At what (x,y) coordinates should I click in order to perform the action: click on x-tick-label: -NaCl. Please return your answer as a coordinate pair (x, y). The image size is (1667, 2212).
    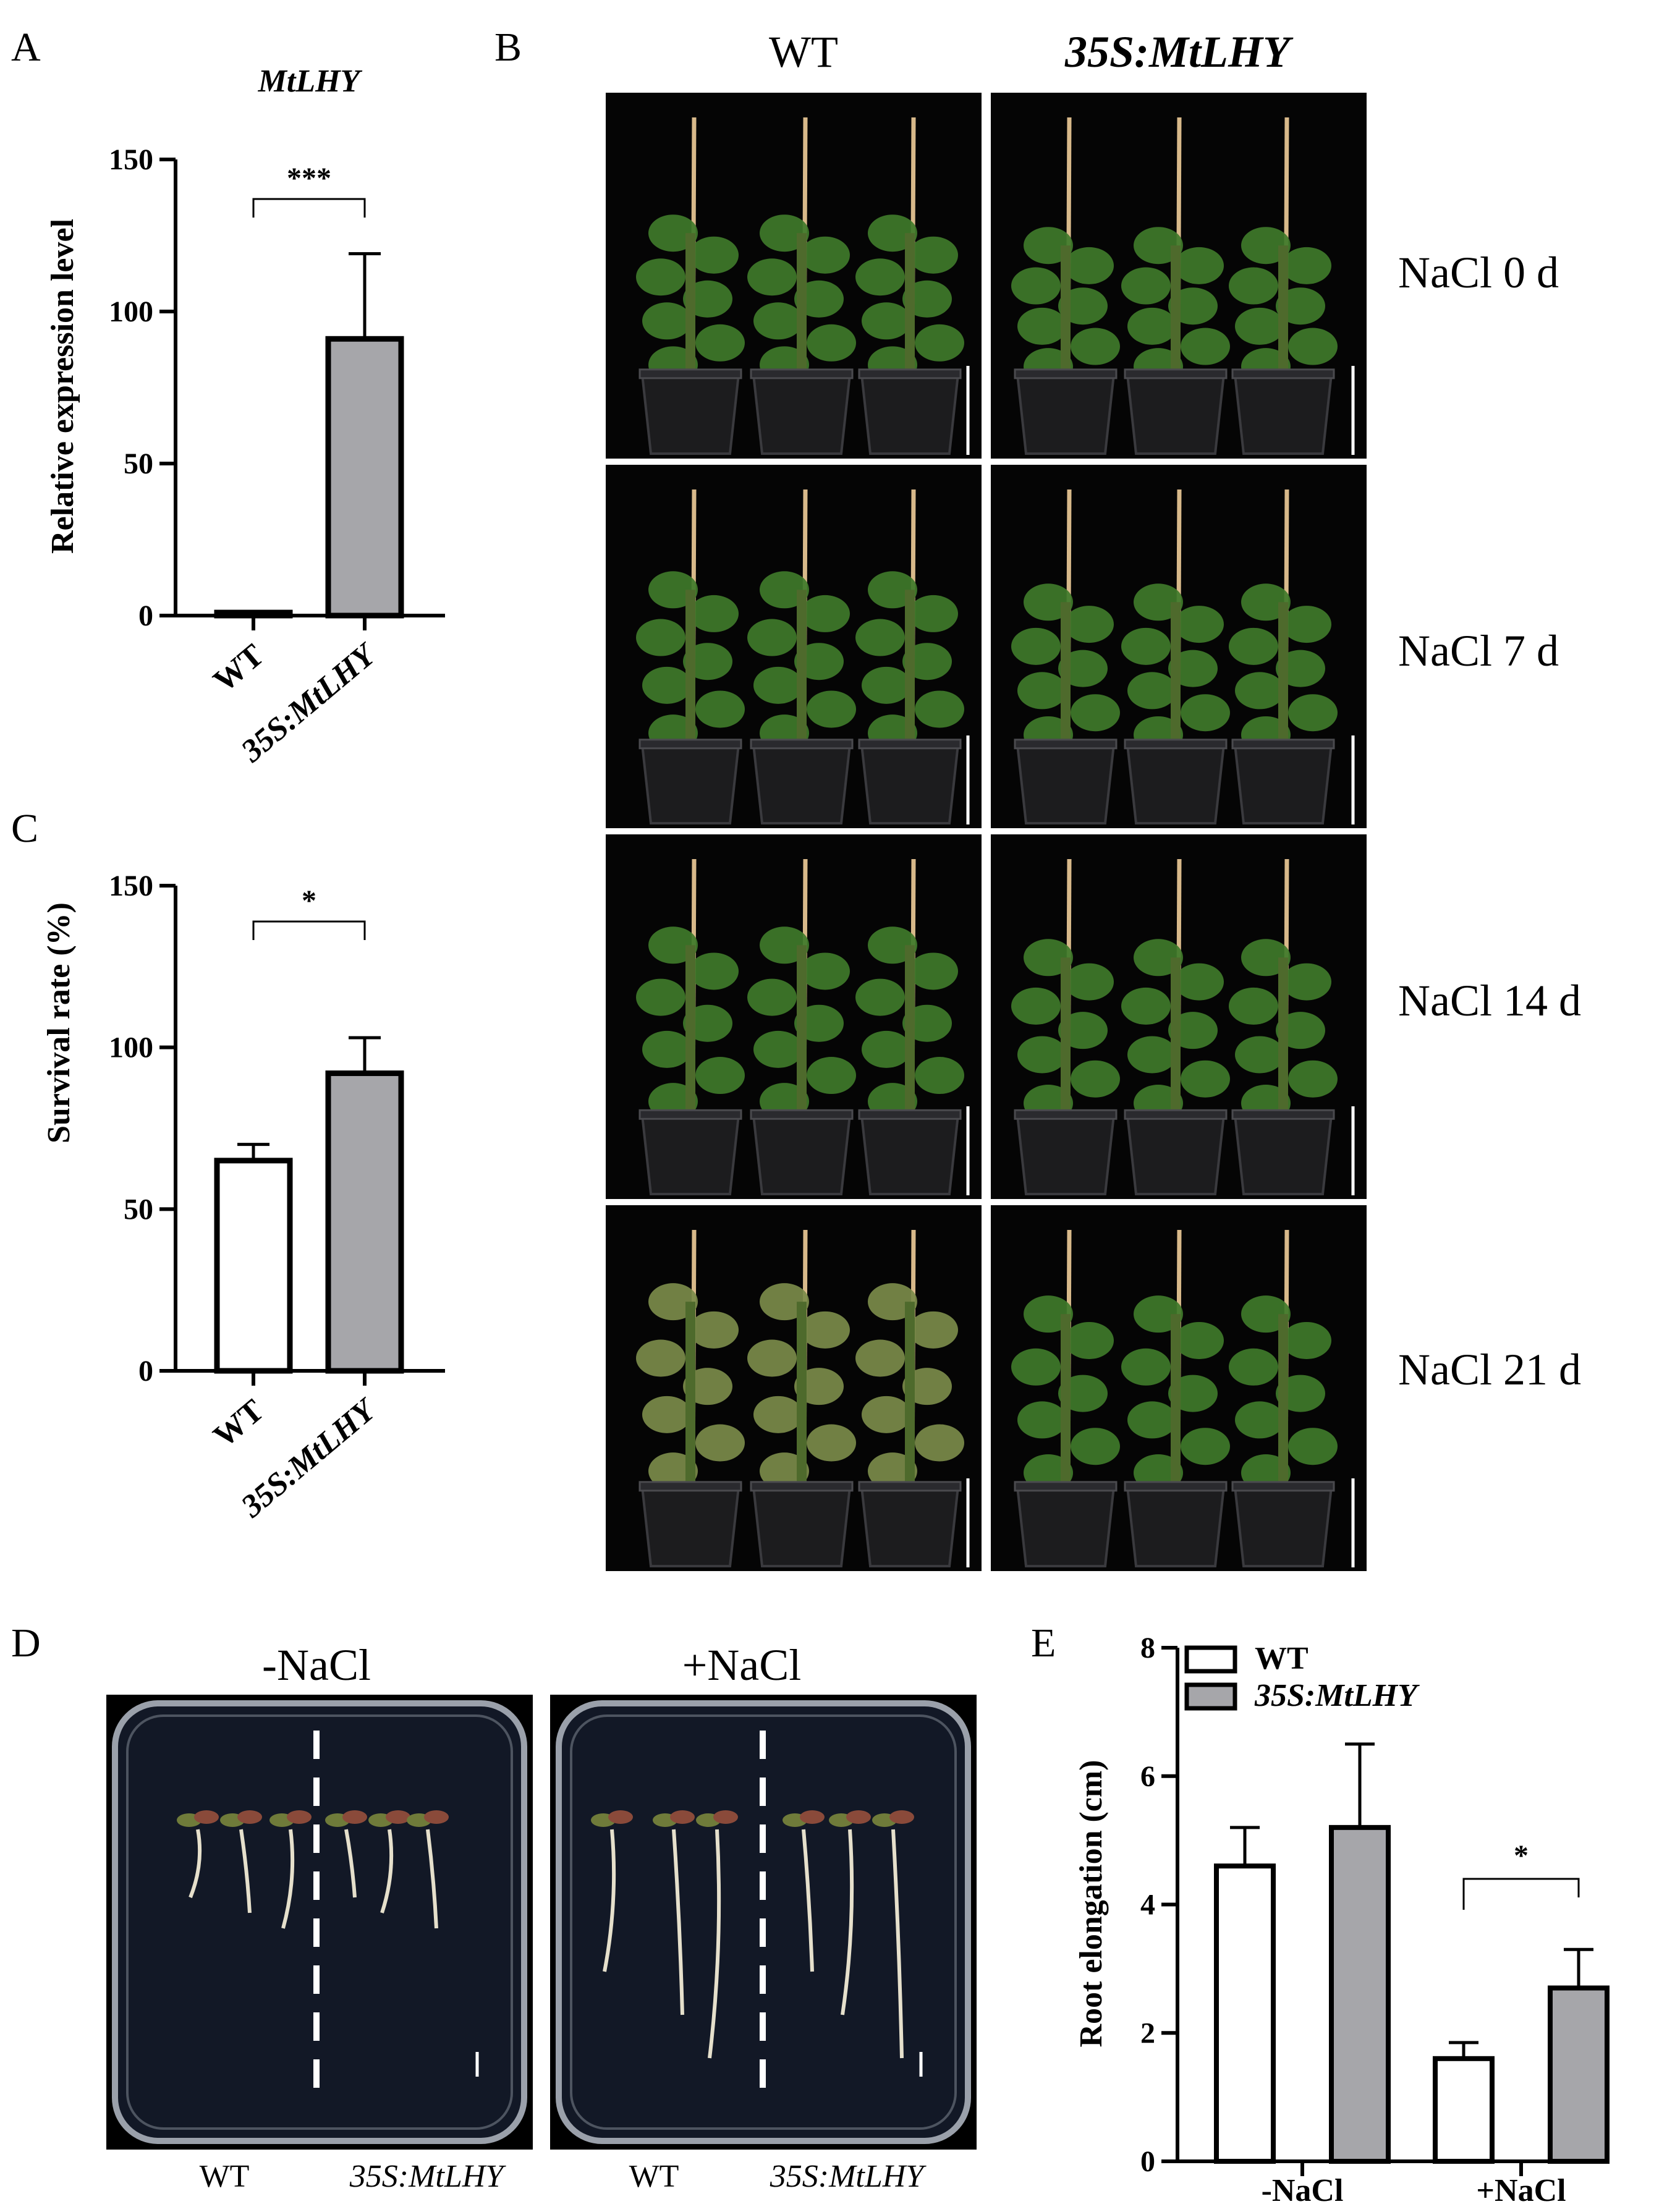
    Looking at the image, I should click on (1303, 2191).